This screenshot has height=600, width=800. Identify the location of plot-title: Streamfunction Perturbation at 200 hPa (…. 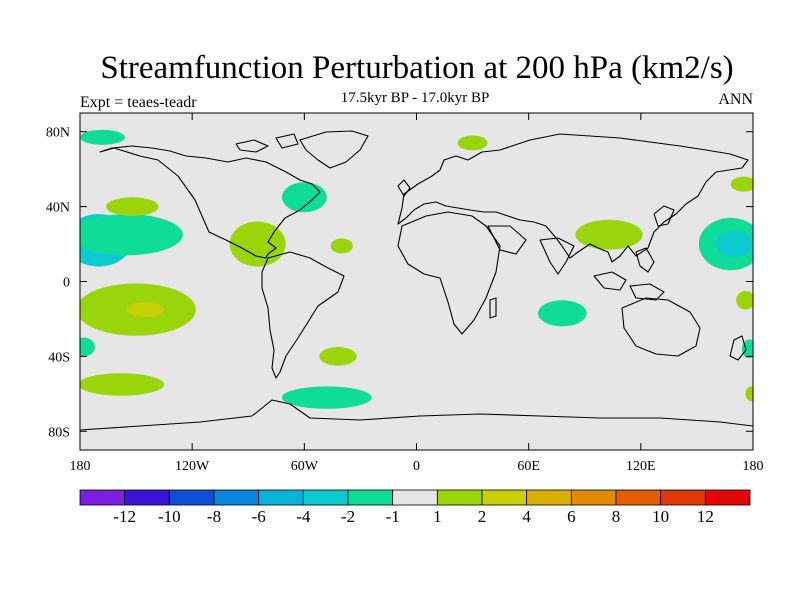
(417, 68).